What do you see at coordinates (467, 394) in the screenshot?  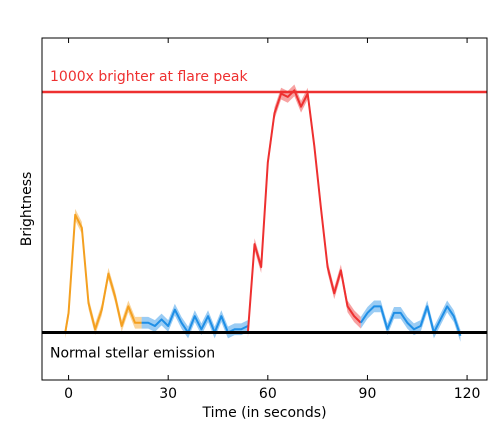 I see `x-tick-label: 120` at bounding box center [467, 394].